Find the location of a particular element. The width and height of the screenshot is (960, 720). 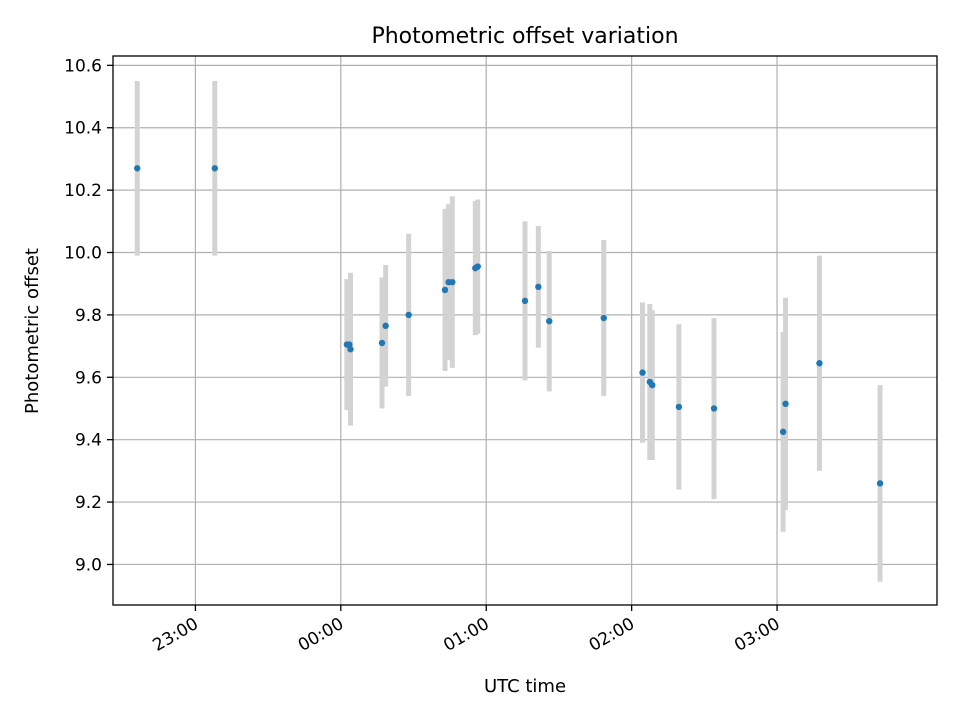

chart-title: Photometric offset variation is located at coordinates (524, 36).